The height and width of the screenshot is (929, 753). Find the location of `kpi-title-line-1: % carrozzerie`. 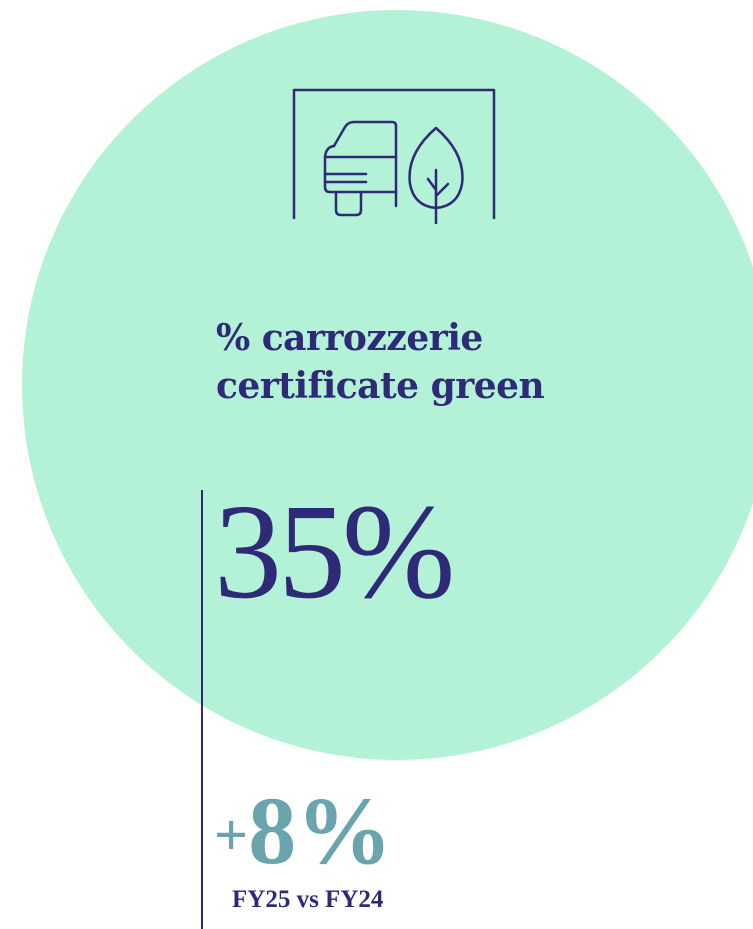

kpi-title-line-1: % carrozzerie is located at coordinates (349, 338).